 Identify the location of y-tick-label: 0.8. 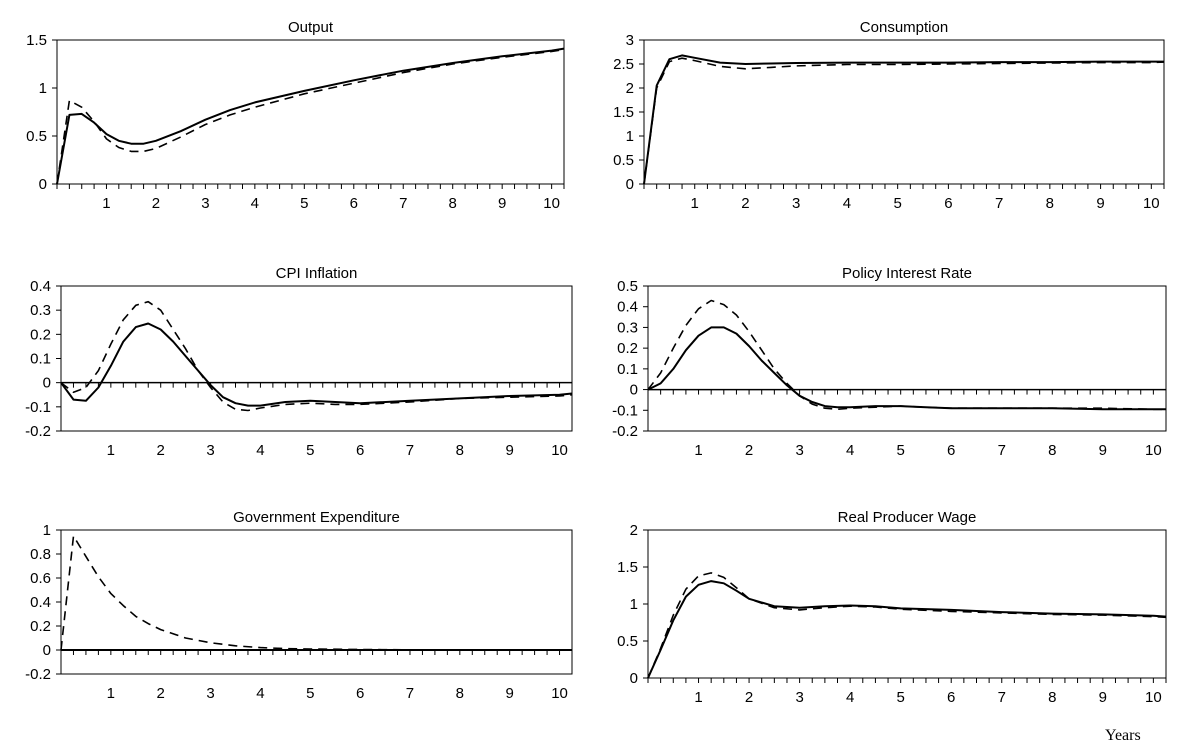
(40, 554).